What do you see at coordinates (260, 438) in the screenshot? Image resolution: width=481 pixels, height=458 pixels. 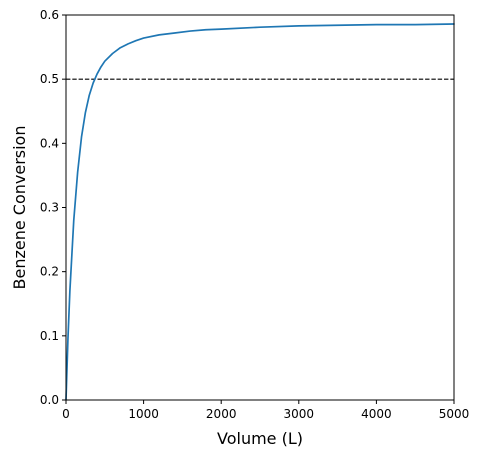 I see `x-axis-label: Volume (L)` at bounding box center [260, 438].